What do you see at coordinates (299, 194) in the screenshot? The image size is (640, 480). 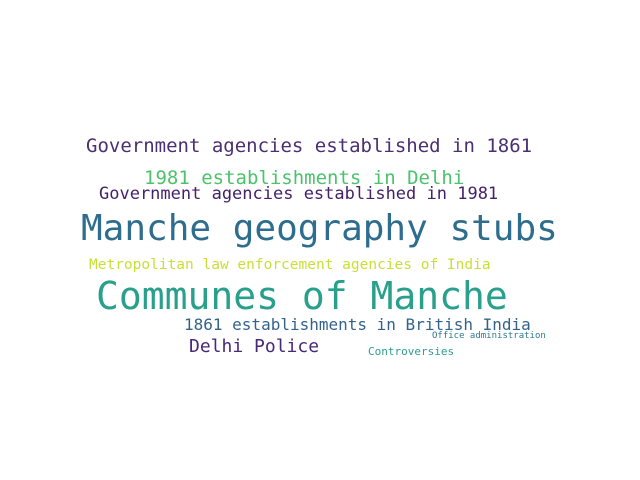 I see `word-government-agencies-1981: Government agencies established in 1981` at bounding box center [299, 194].